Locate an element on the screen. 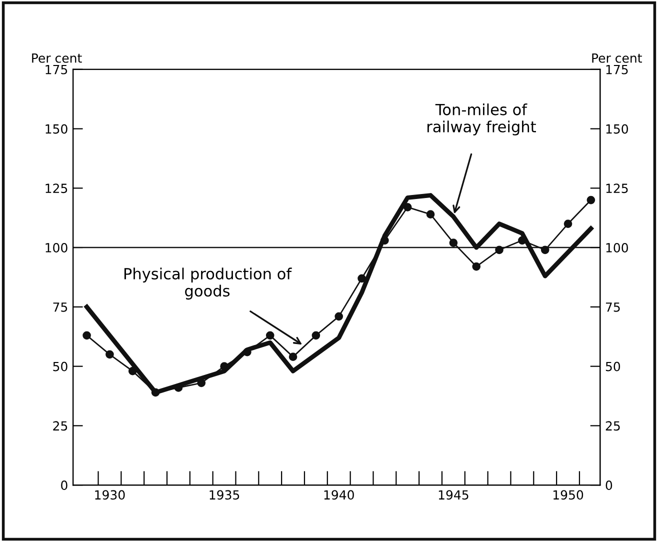 This screenshot has width=658, height=542. y2-tick-label: 75 is located at coordinates (613, 307).